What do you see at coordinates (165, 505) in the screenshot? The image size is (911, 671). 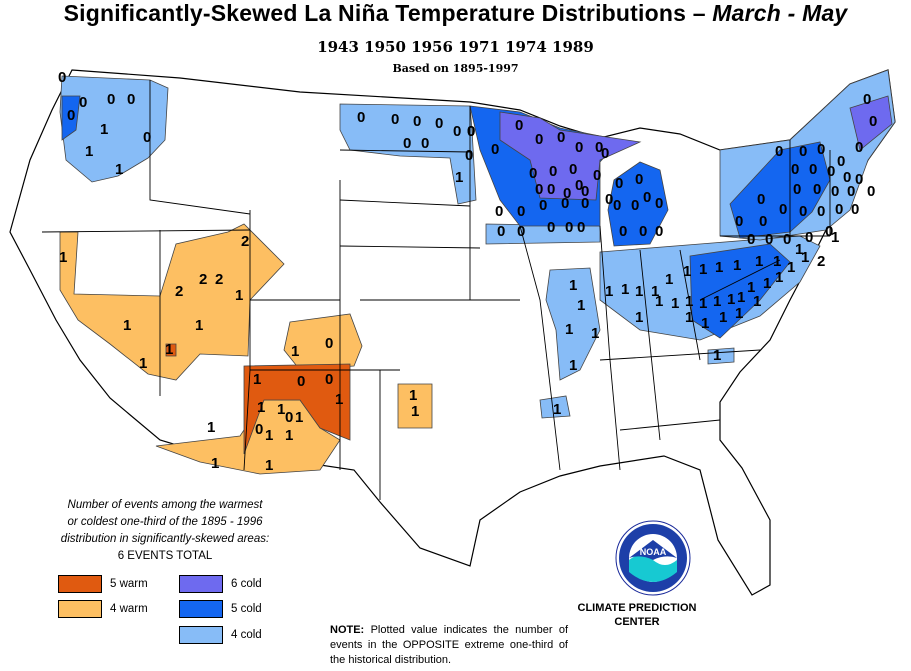 I see `legend-caption-line-1: Number of events among the warmest` at bounding box center [165, 505].